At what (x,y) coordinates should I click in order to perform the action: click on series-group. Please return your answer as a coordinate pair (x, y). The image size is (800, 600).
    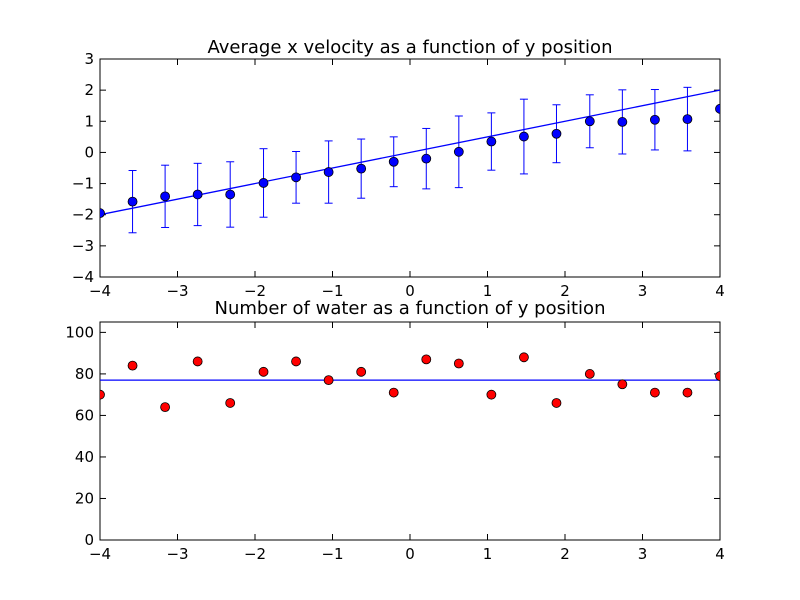
    Looking at the image, I should click on (410, 382).